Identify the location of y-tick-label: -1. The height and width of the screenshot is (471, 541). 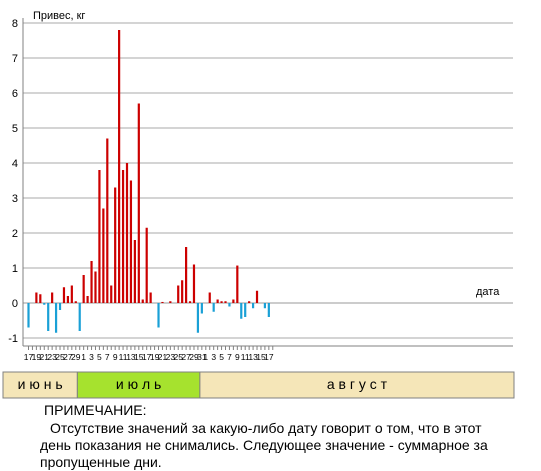
(13, 339).